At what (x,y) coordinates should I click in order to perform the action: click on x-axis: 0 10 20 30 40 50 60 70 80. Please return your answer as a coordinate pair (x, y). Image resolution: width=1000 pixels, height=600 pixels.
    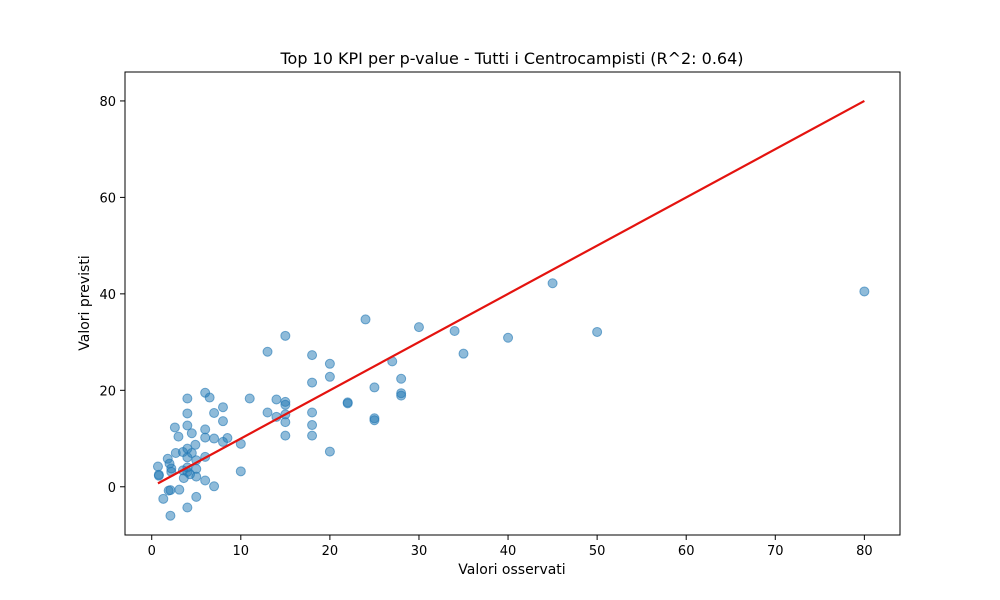
    Looking at the image, I should click on (510, 547).